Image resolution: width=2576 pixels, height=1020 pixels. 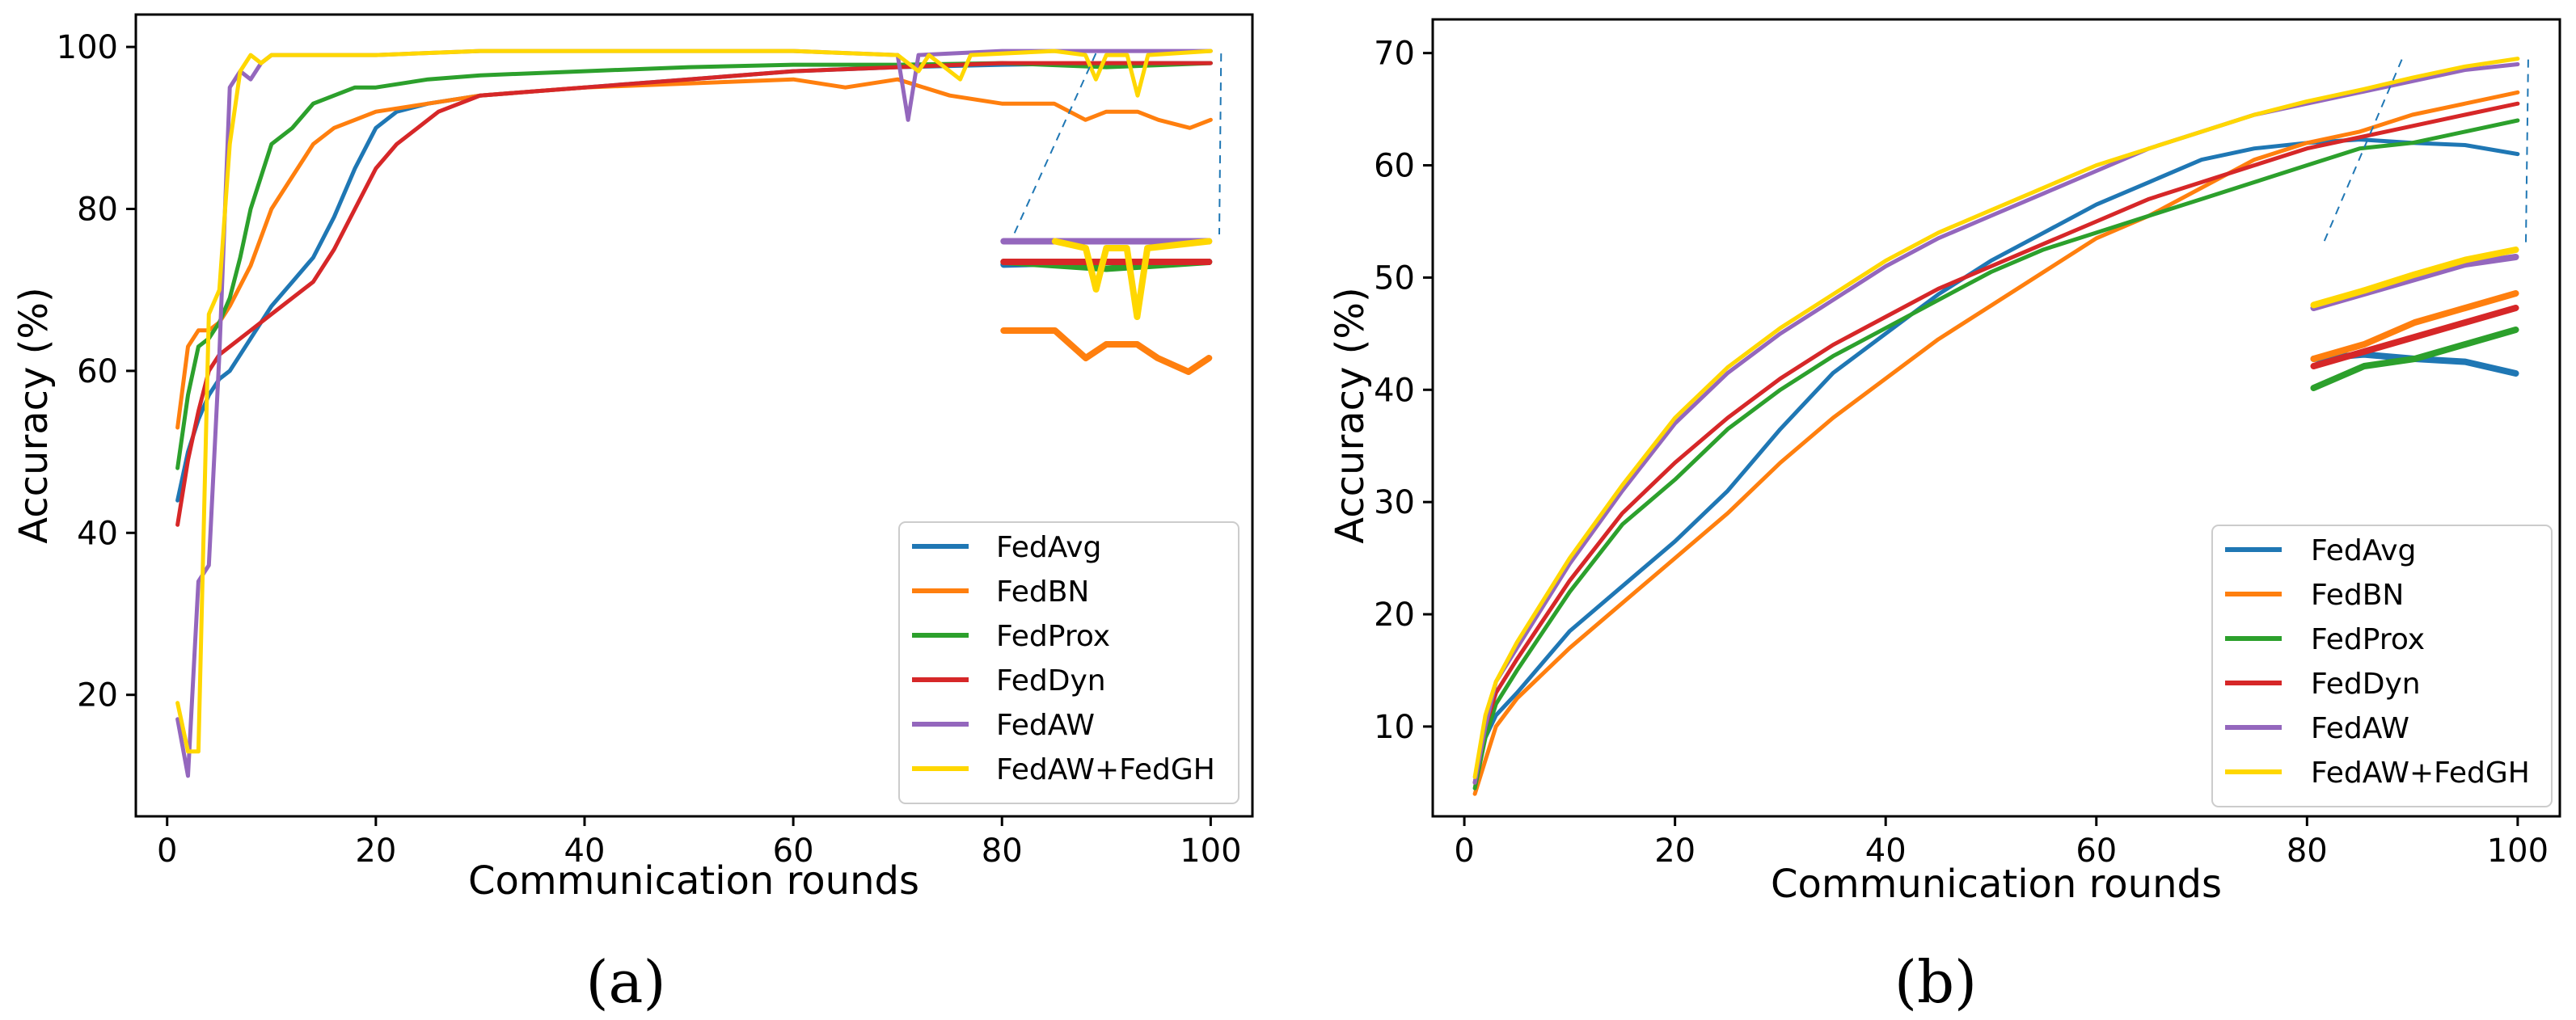 I want to click on chart-b-panel-label: (b), so click(x=1935, y=982).